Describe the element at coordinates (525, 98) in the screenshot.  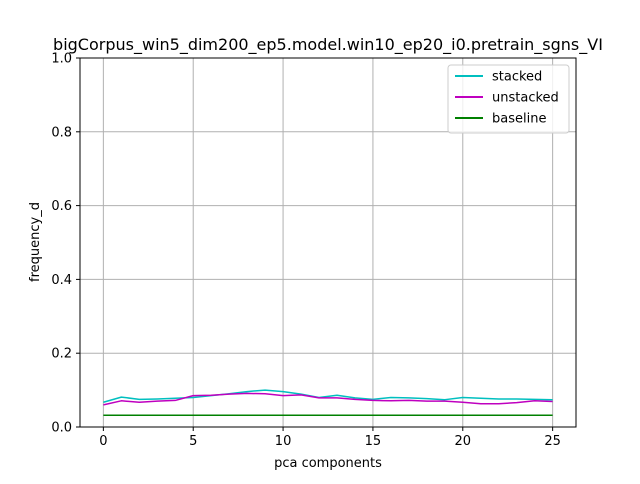
I see `legend-label-unstacked: unstacked` at that location.